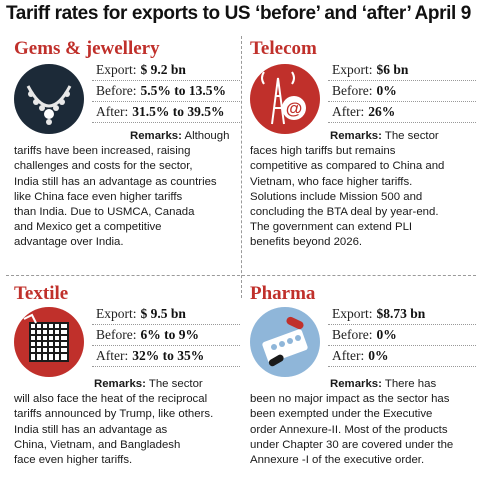 The image size is (482, 480). What do you see at coordinates (41, 293) in the screenshot?
I see `sector-heading-textile: Textile` at bounding box center [41, 293].